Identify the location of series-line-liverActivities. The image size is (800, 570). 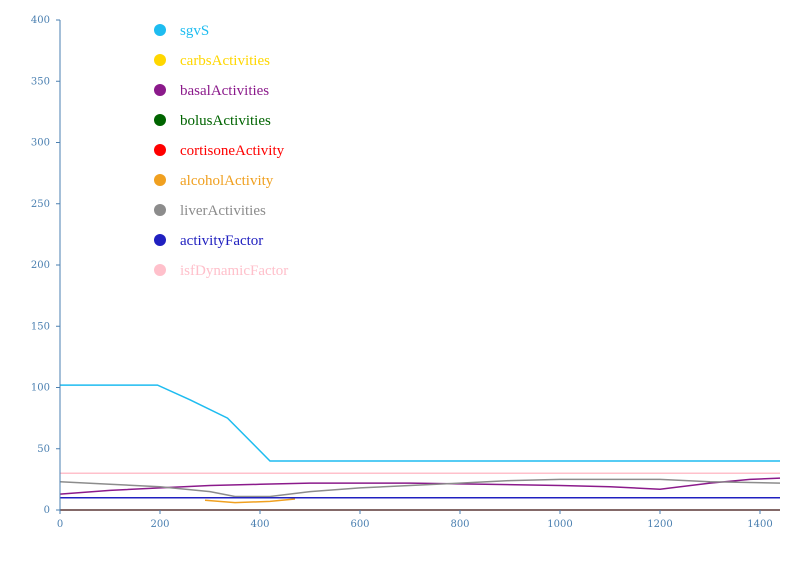
(420, 488).